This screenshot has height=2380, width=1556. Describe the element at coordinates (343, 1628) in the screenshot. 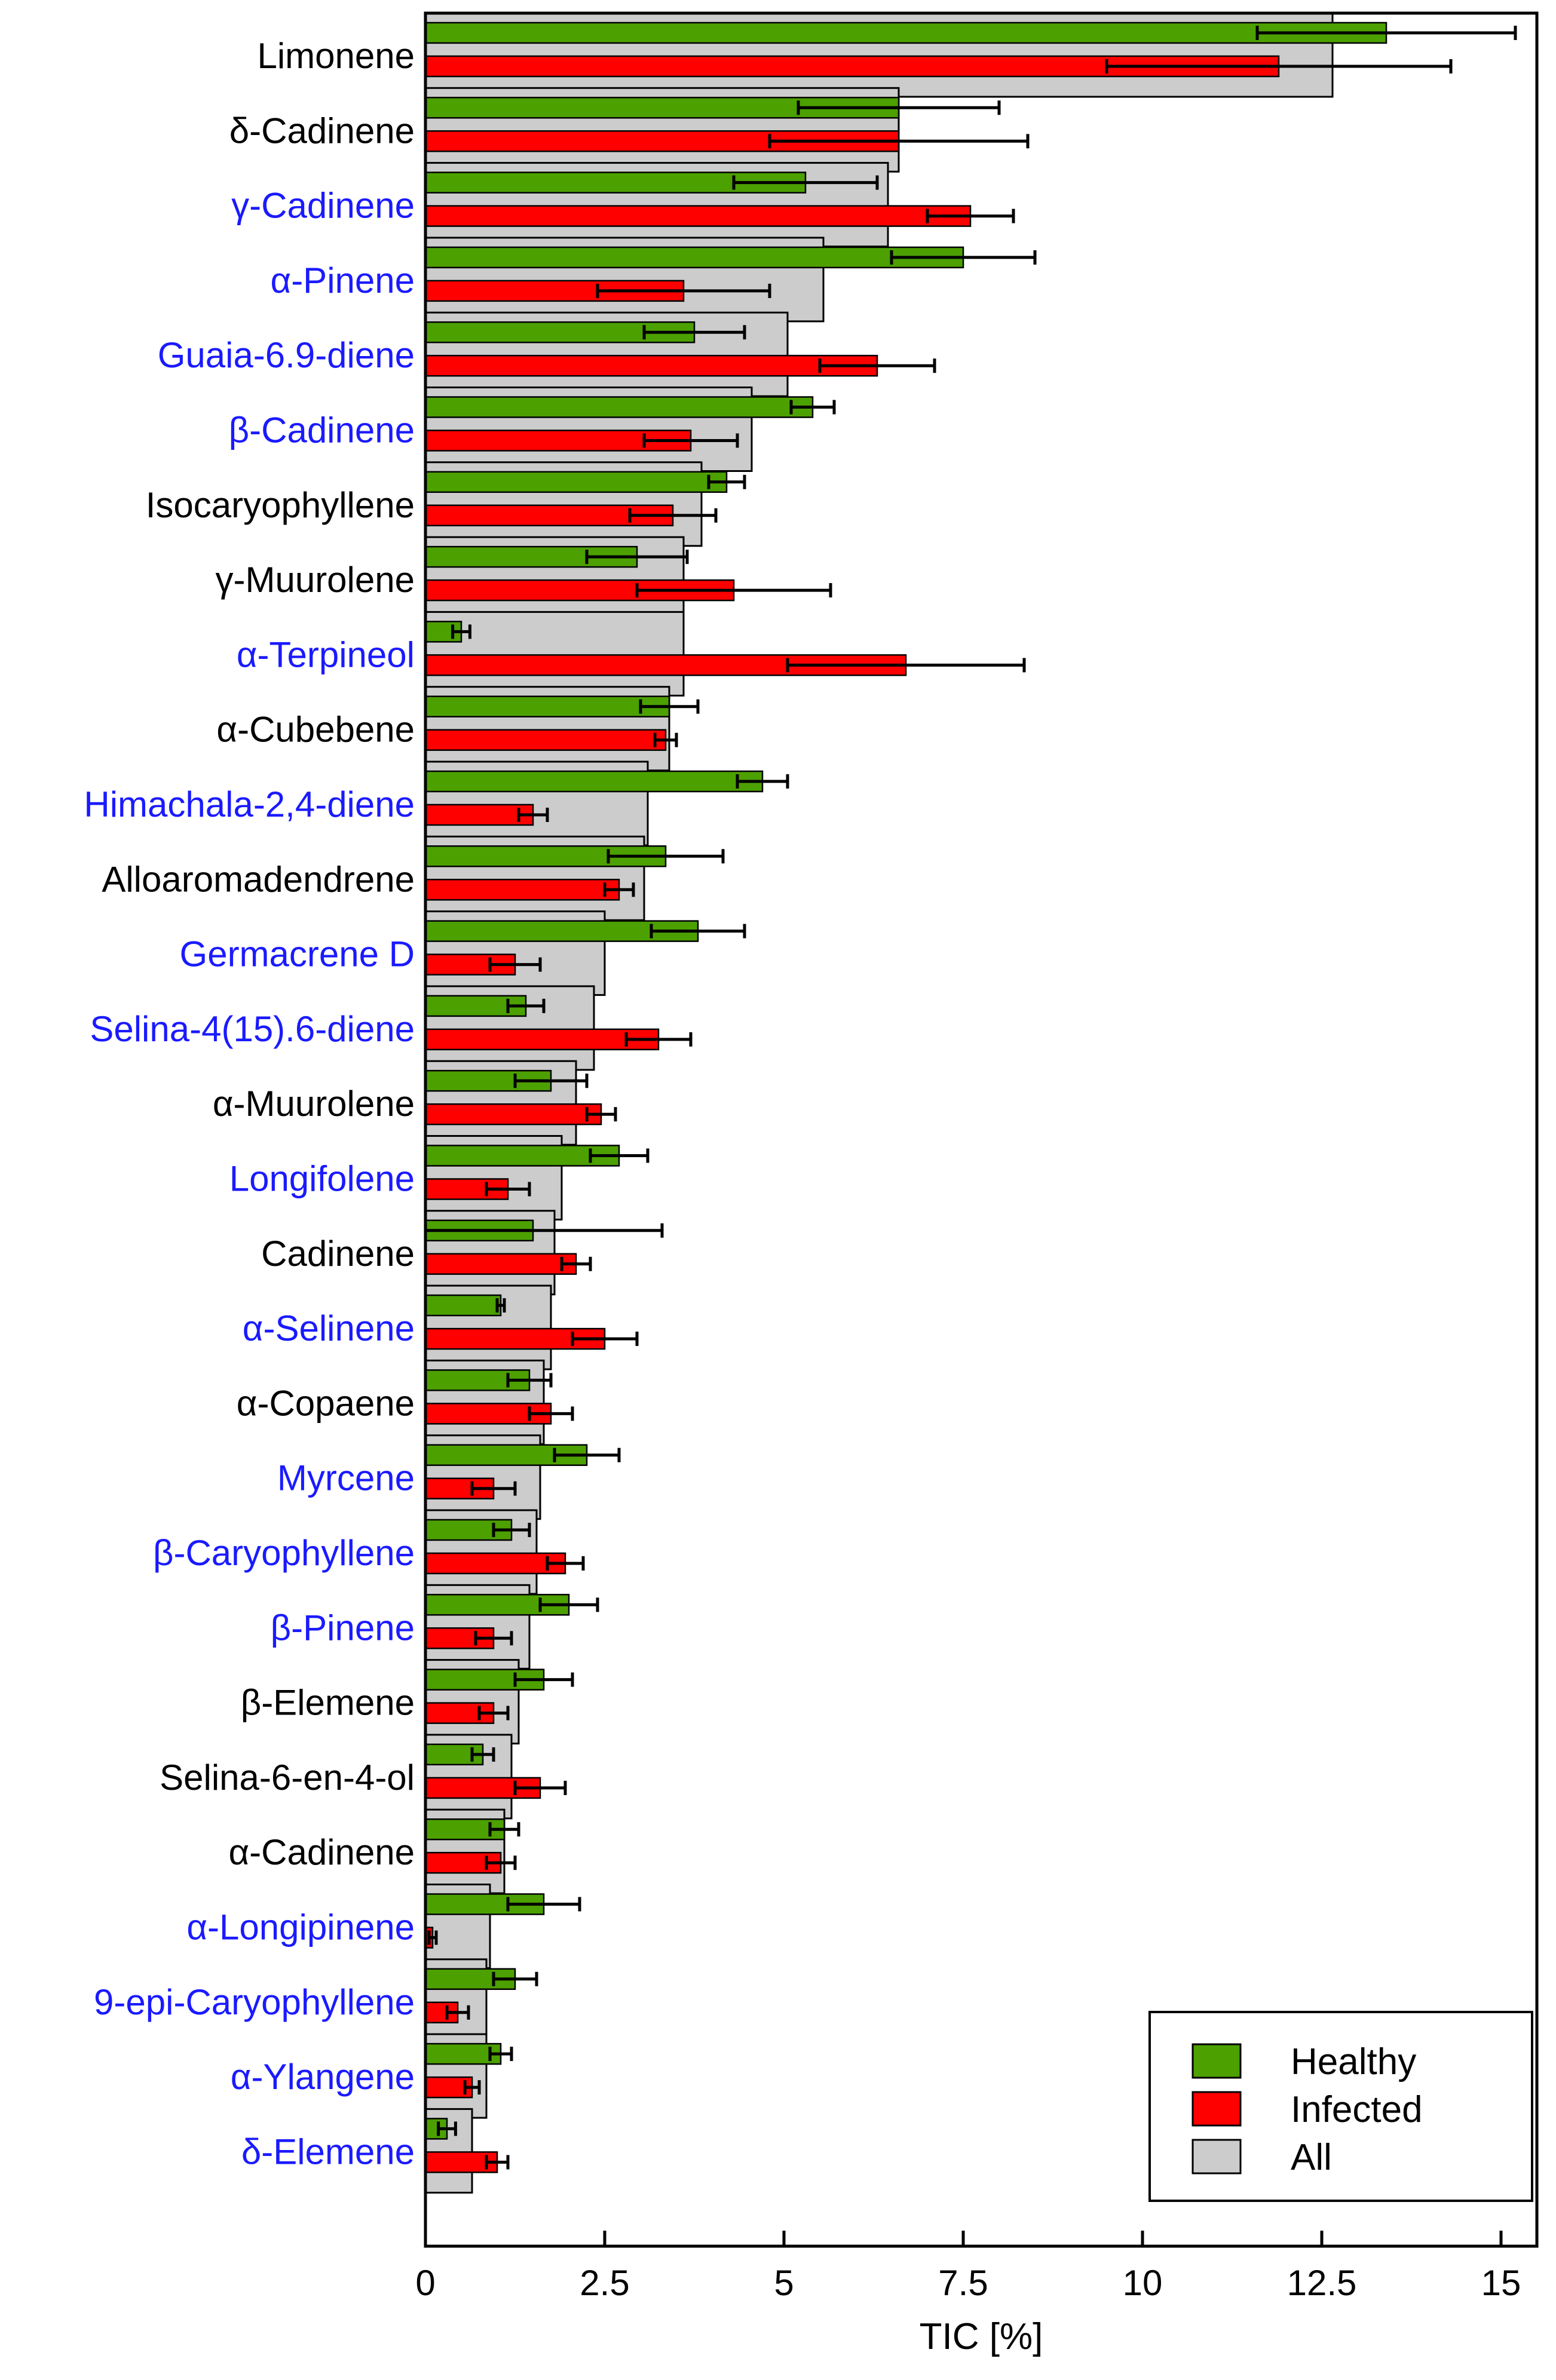

I see `category-label-cat-21: β-Pinene` at that location.